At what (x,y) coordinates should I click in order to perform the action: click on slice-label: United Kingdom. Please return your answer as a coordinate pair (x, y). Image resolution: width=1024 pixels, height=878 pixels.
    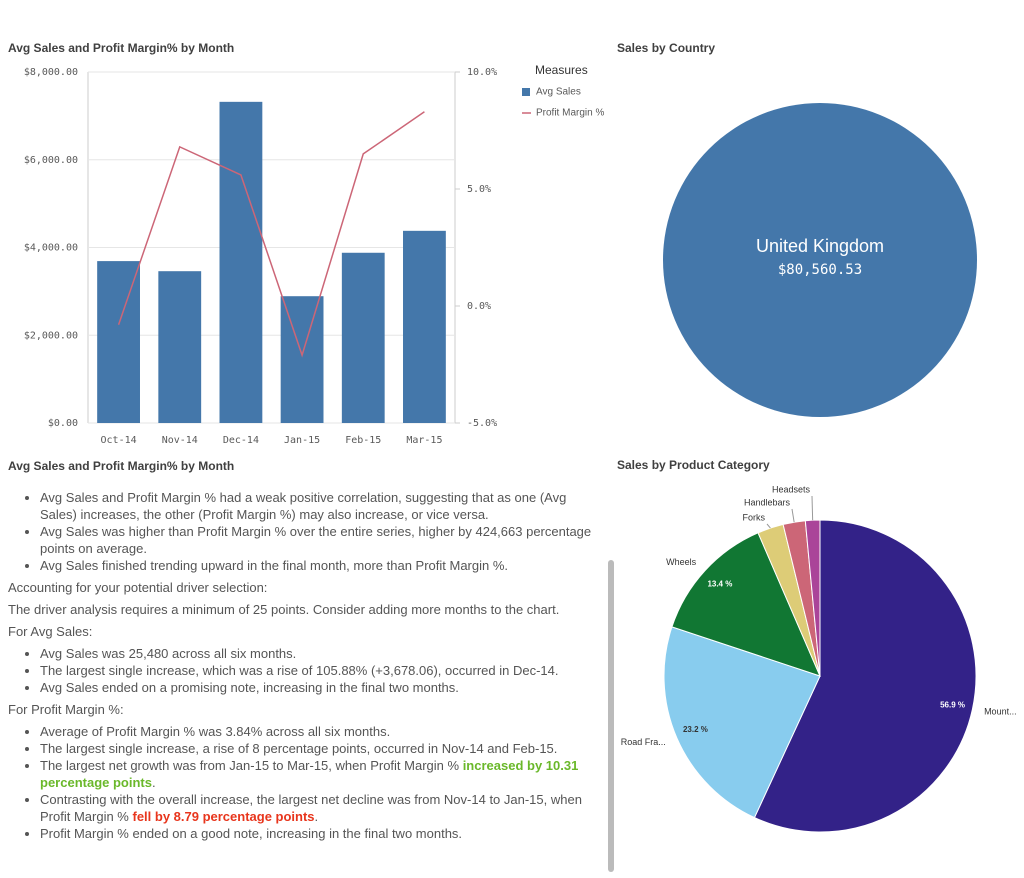
    Looking at the image, I should click on (820, 246).